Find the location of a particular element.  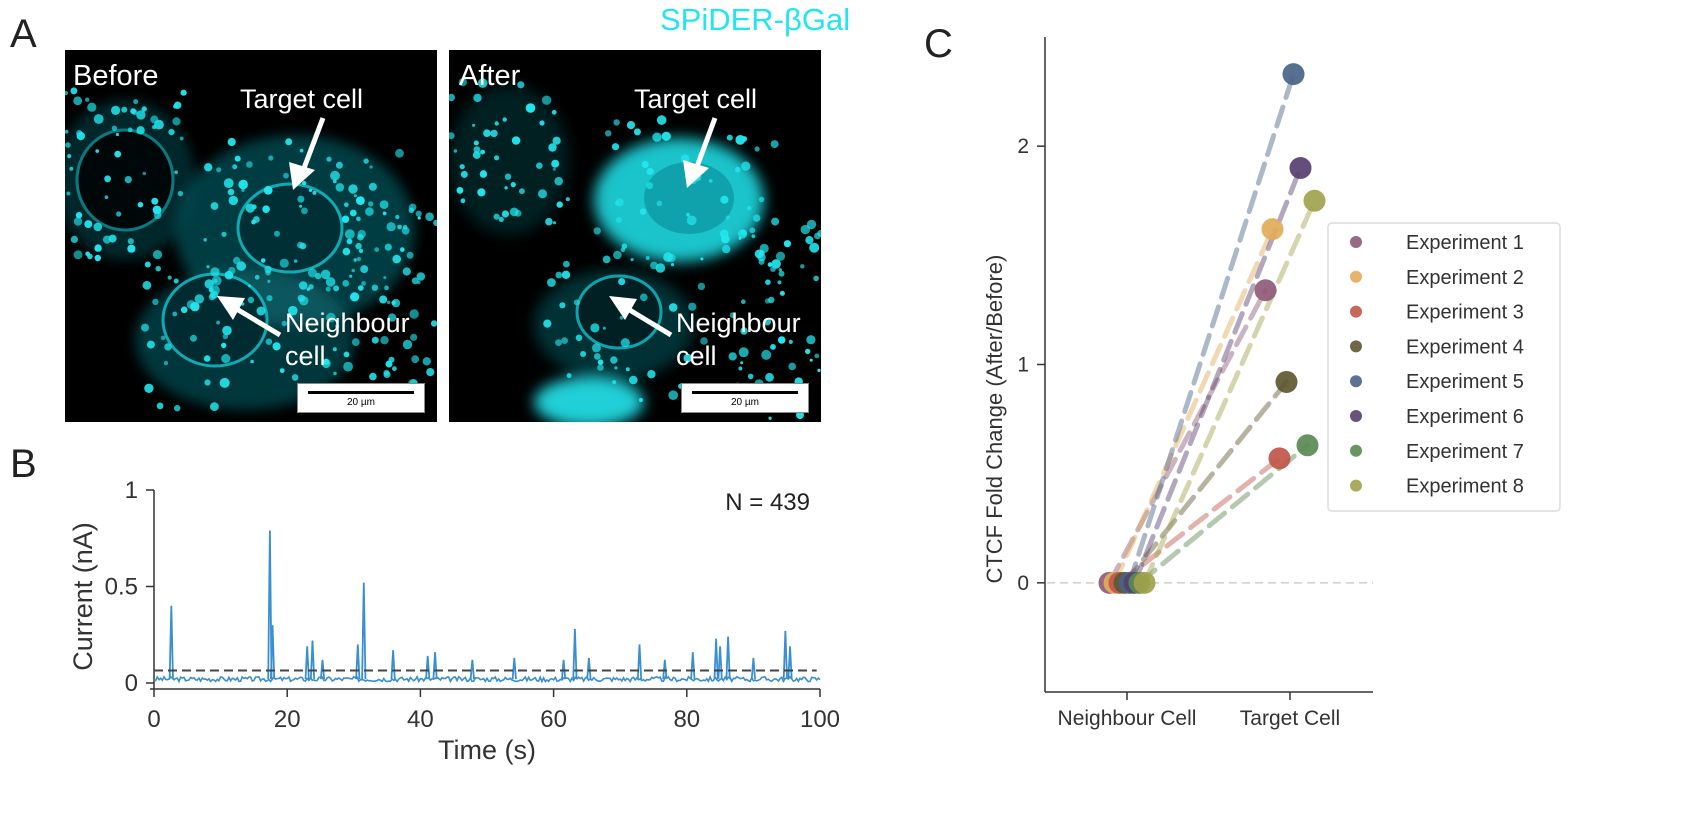

panel-letter-b: B is located at coordinates (23, 464).